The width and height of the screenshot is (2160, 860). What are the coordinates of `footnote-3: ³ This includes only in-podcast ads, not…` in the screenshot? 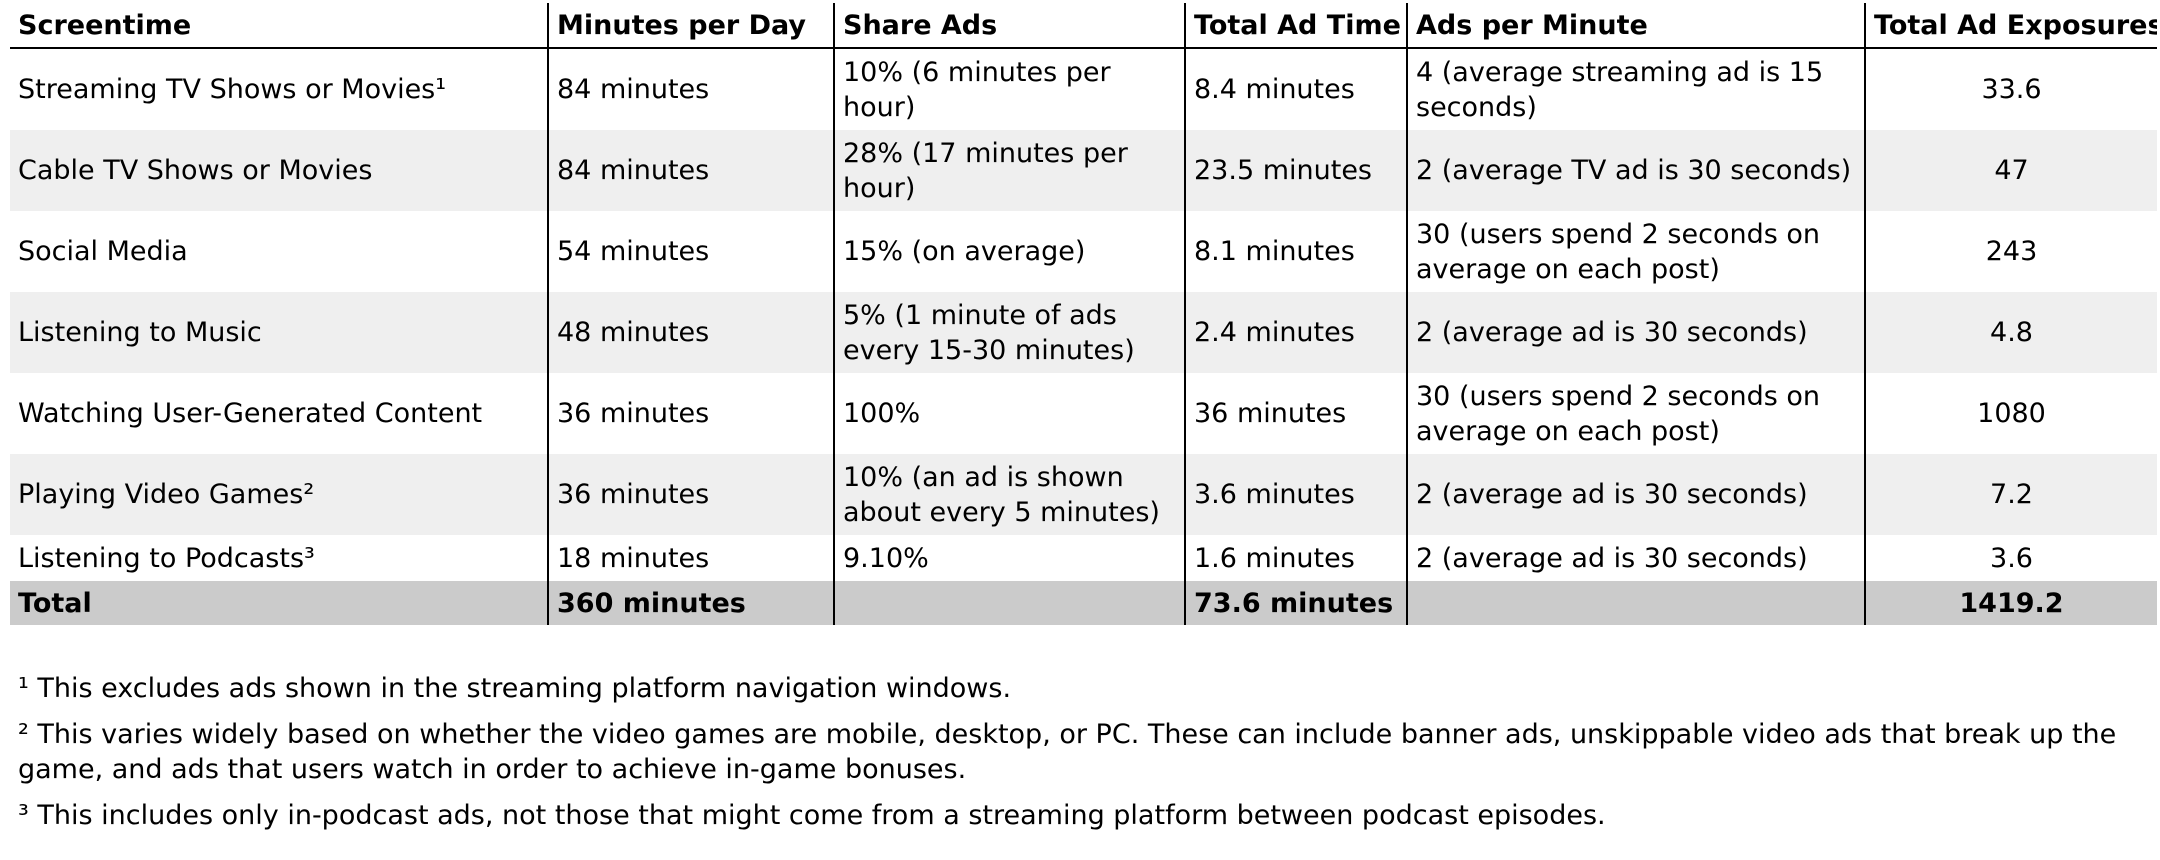 It's located at (812, 815).